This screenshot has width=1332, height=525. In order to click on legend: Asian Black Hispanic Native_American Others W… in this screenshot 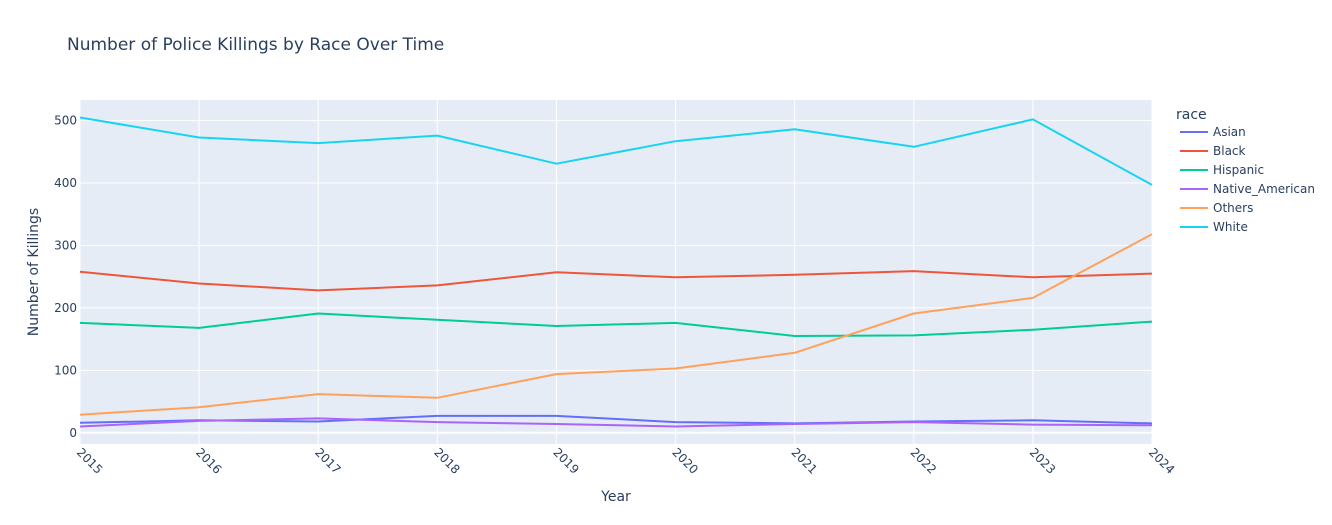, I will do `click(1247, 179)`.